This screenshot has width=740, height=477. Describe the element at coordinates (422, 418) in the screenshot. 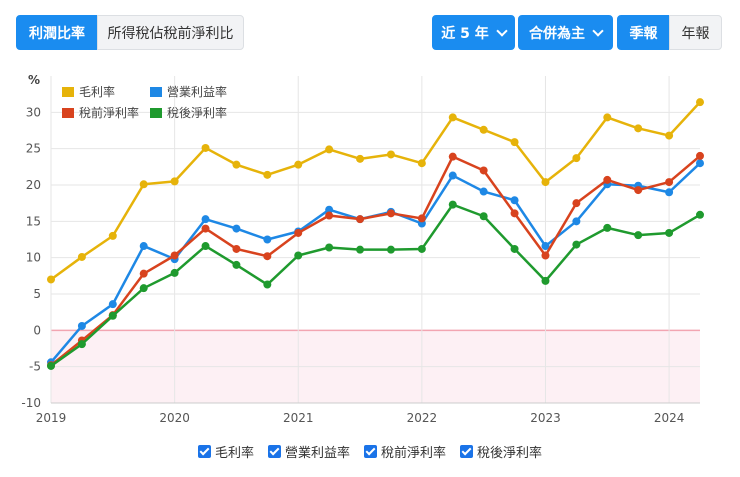

I see `x-tick-label: 2022` at that location.